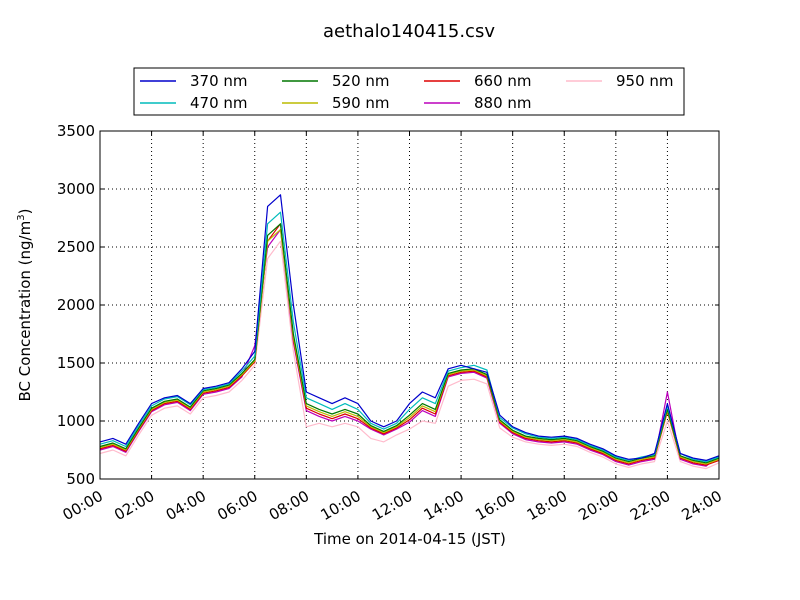  I want to click on legend-item: 880 nm, so click(478, 103).